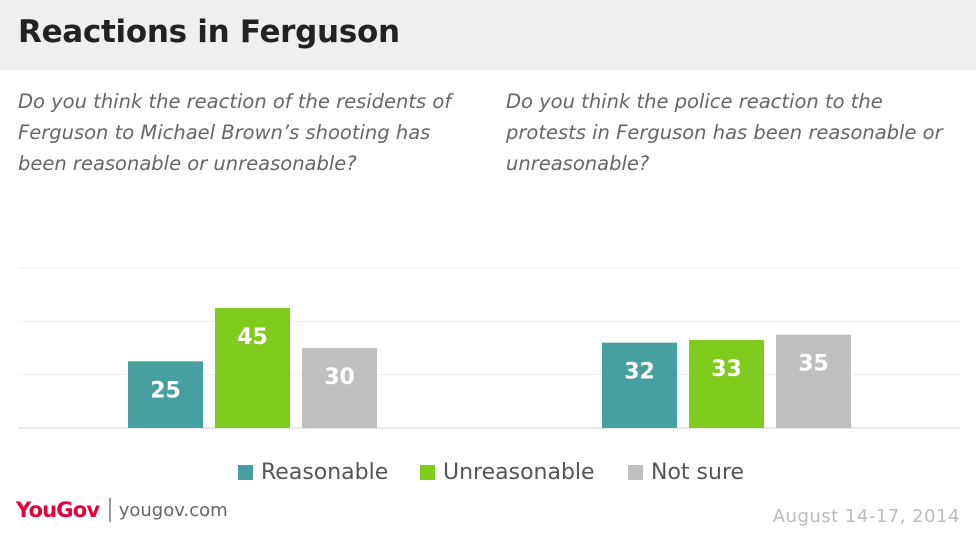 The height and width of the screenshot is (552, 976). I want to click on bar-chart1-not-sure, so click(339, 388).